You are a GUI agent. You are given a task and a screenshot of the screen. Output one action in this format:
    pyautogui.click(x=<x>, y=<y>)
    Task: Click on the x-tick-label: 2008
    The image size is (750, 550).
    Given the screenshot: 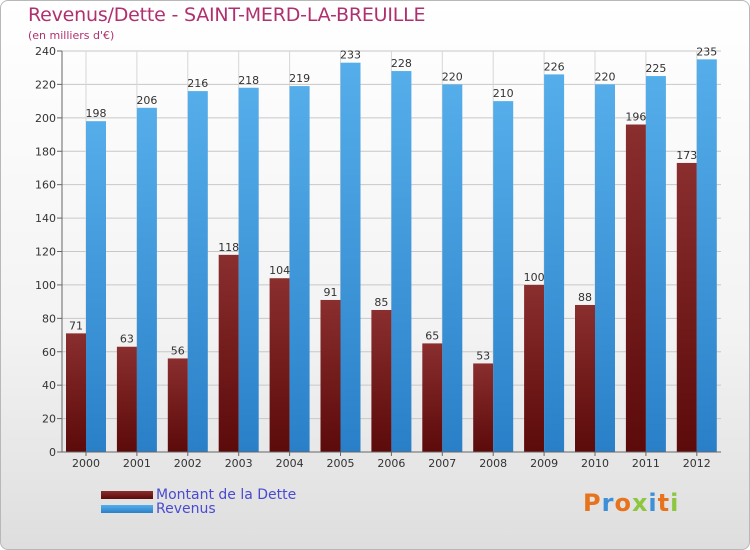 What is the action you would take?
    pyautogui.click(x=493, y=463)
    